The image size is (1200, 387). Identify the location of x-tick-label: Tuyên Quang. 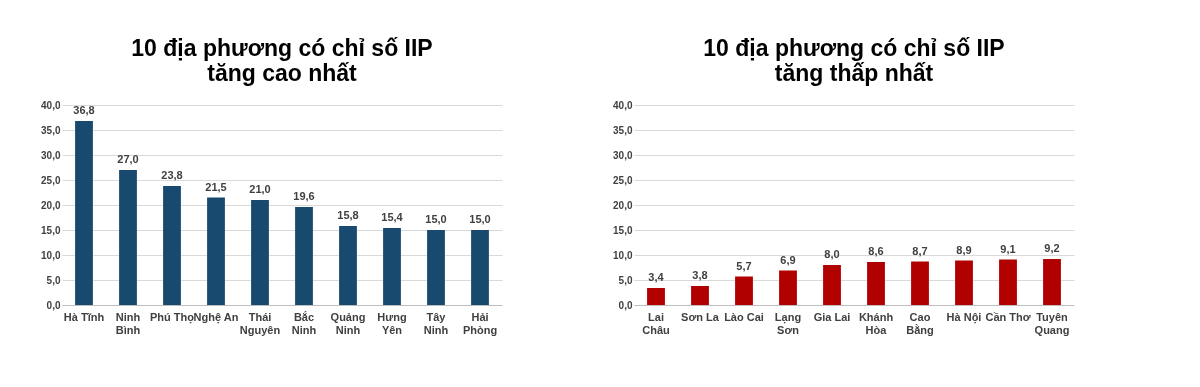
(1052, 323).